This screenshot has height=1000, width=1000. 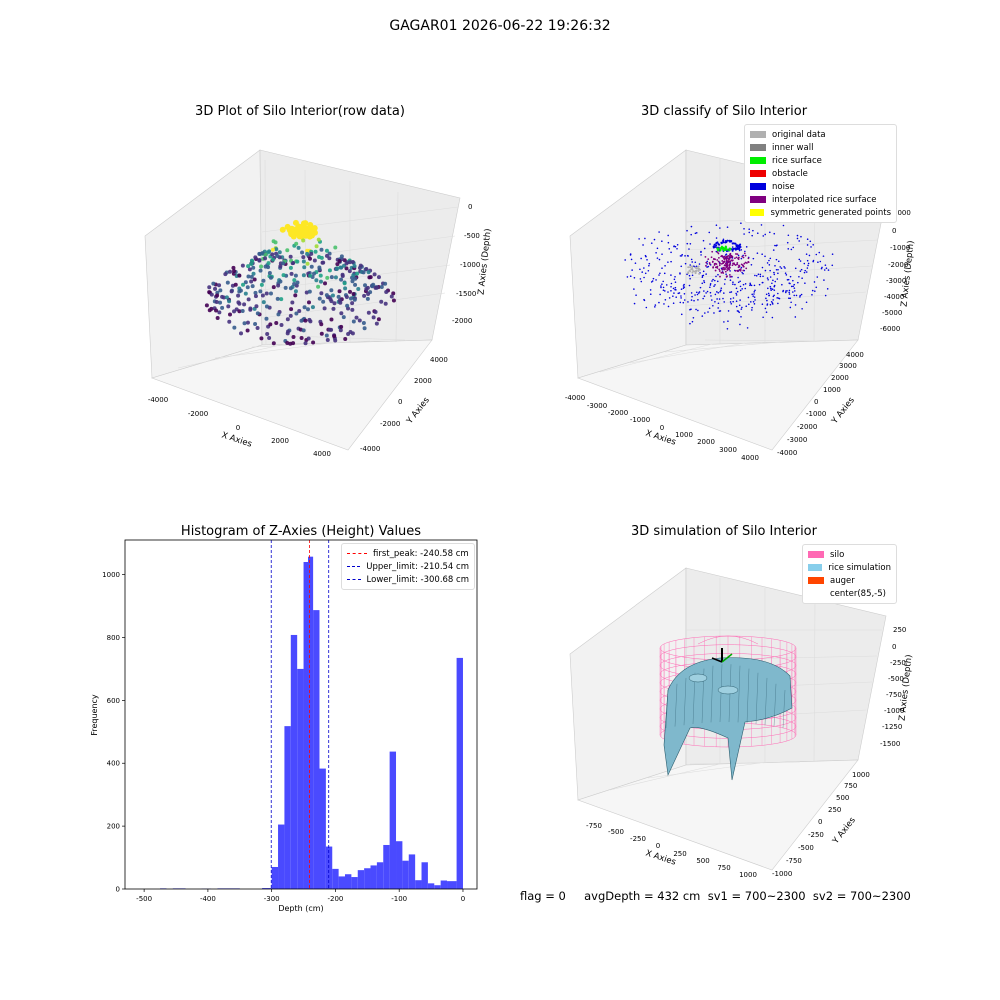 I want to click on histogram-bar, so click(x=335, y=878).